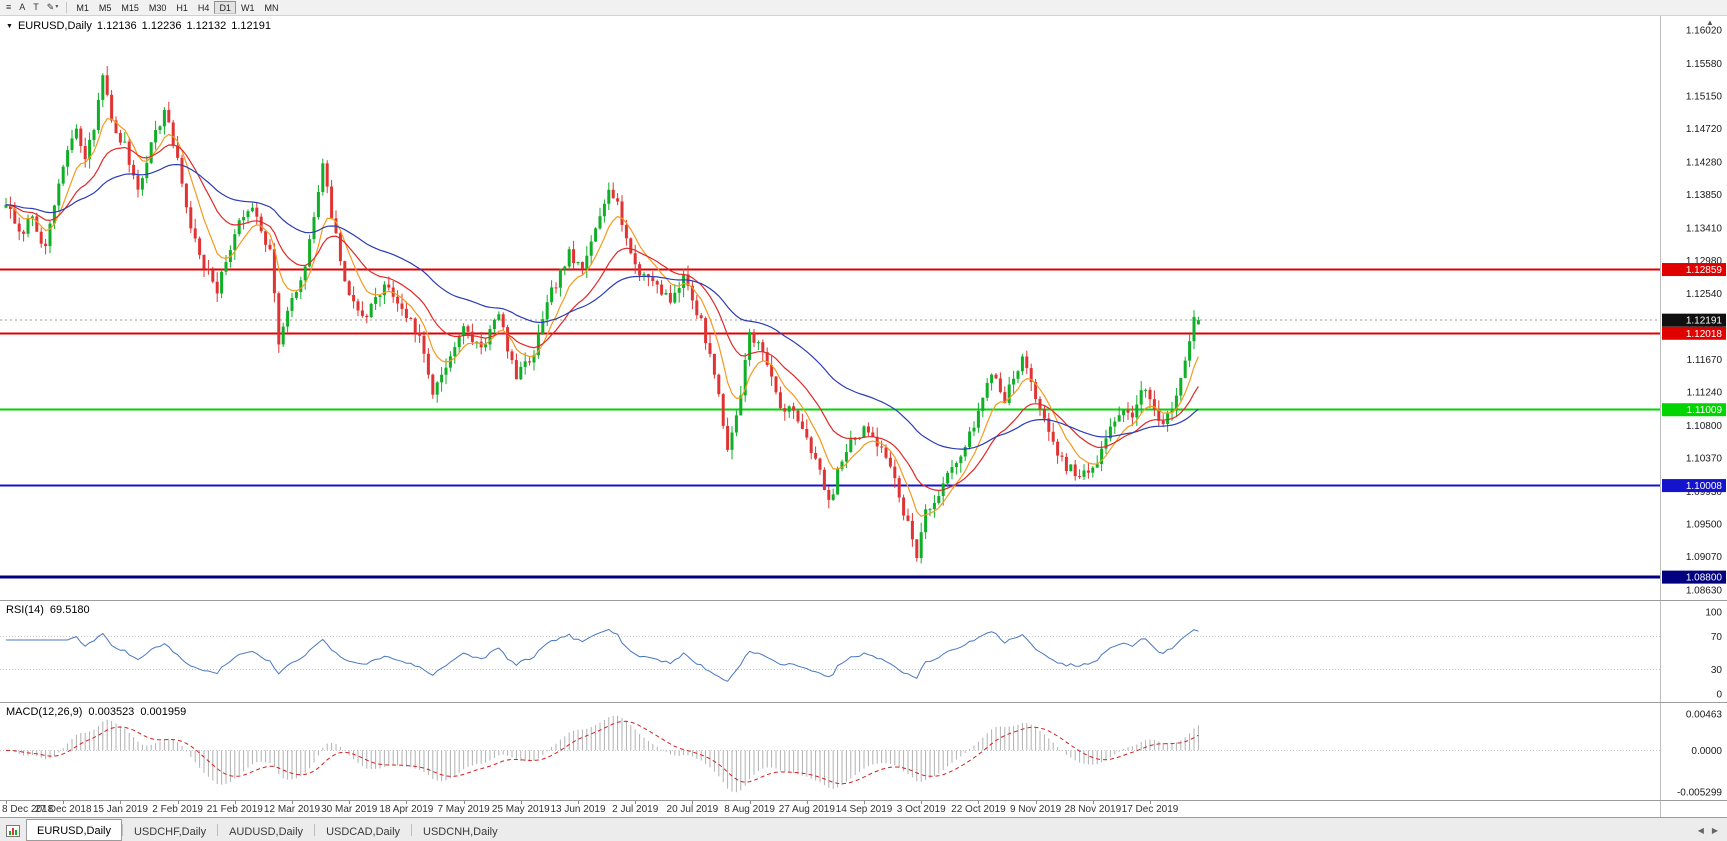  I want to click on svg-text: 1.13410, so click(1704, 228).